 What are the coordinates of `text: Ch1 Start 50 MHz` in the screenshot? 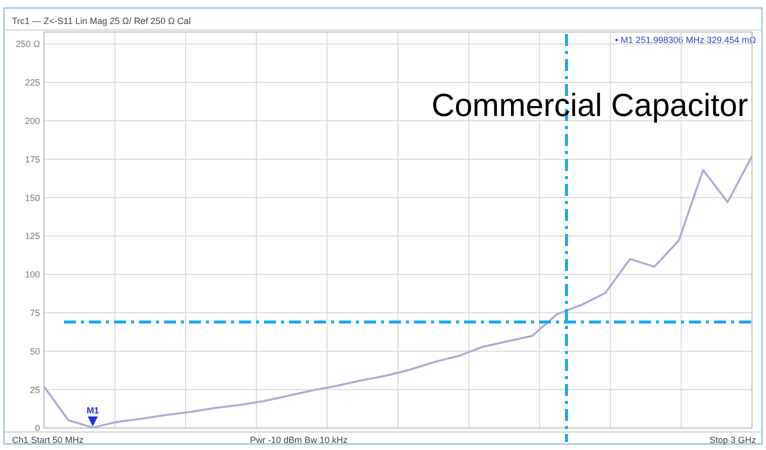 It's located at (48, 440).